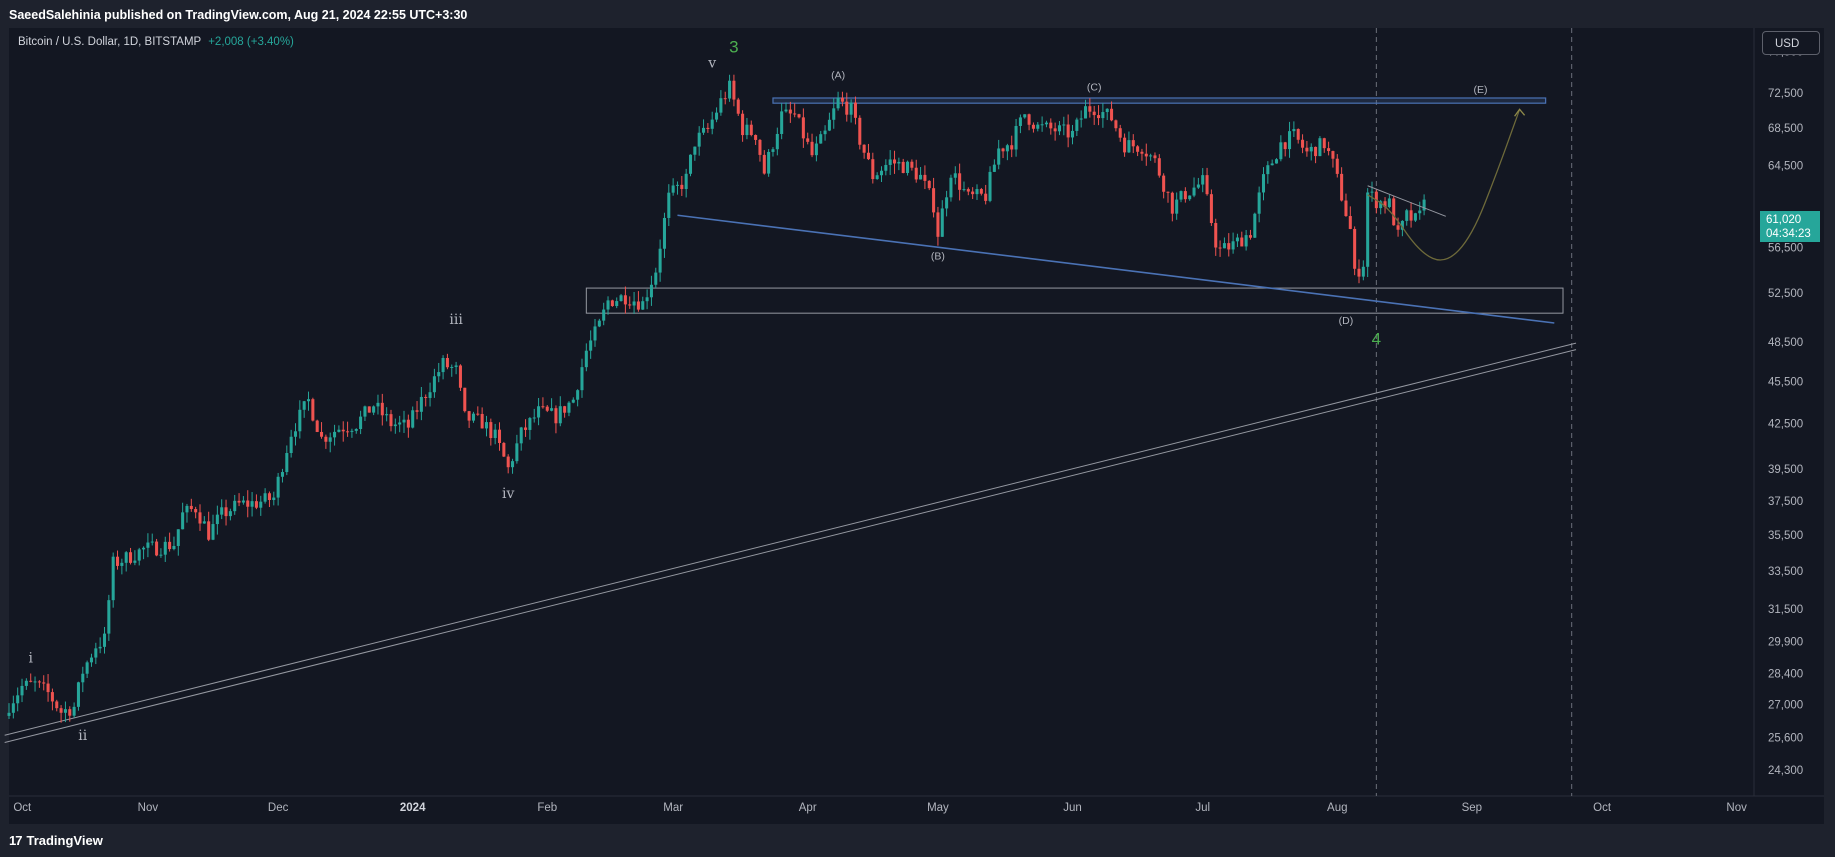 This screenshot has height=857, width=1835. I want to click on wave-label: (B), so click(938, 256).